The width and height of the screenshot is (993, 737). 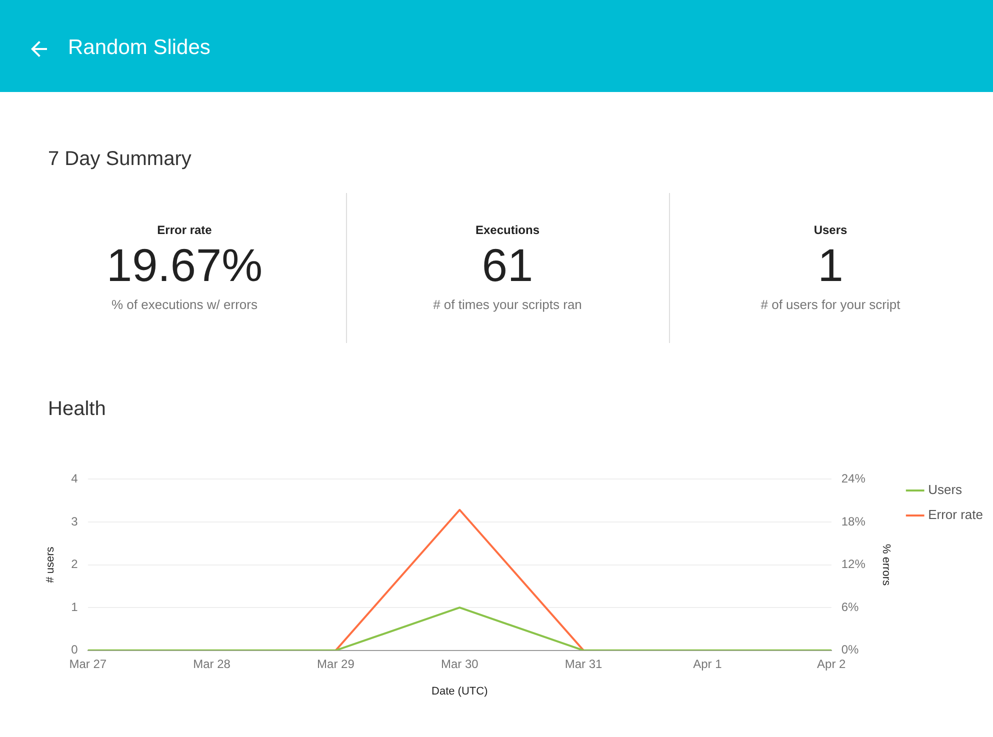 What do you see at coordinates (74, 607) in the screenshot?
I see `y-tick-label: 1` at bounding box center [74, 607].